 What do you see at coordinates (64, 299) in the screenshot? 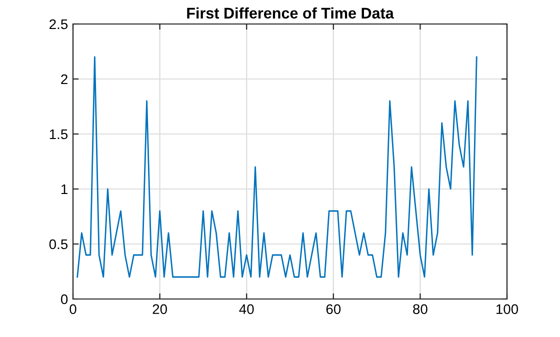
I see `y-tick-label: 0` at bounding box center [64, 299].